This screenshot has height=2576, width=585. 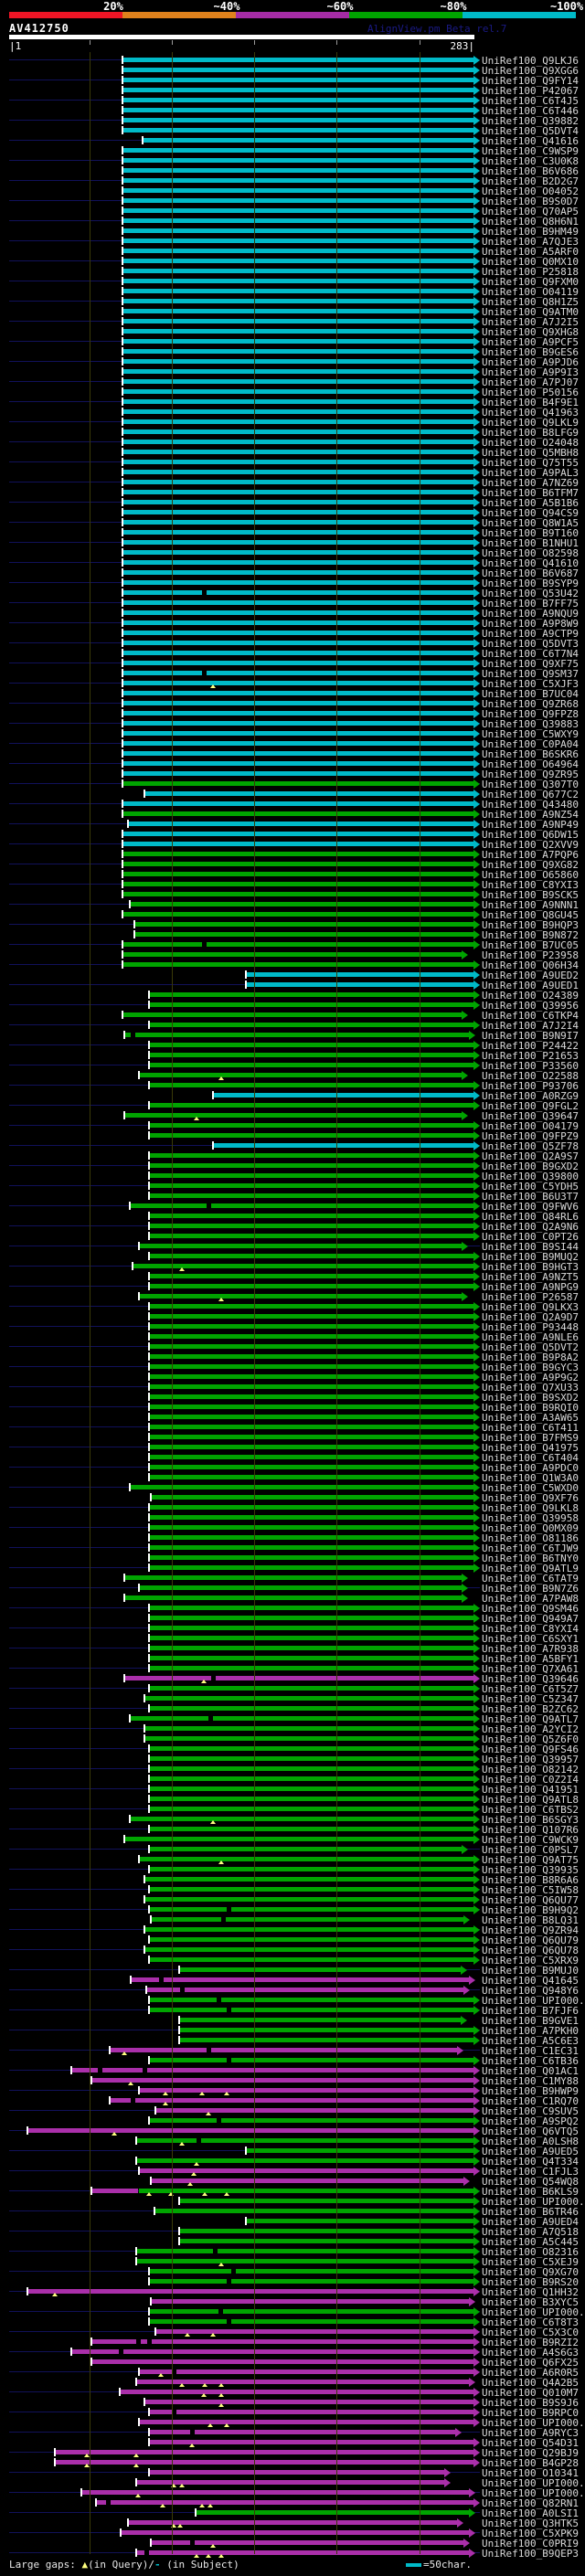 What do you see at coordinates (531, 1016) in the screenshot?
I see `subject-label: UniRef100_C6TKP4` at bounding box center [531, 1016].